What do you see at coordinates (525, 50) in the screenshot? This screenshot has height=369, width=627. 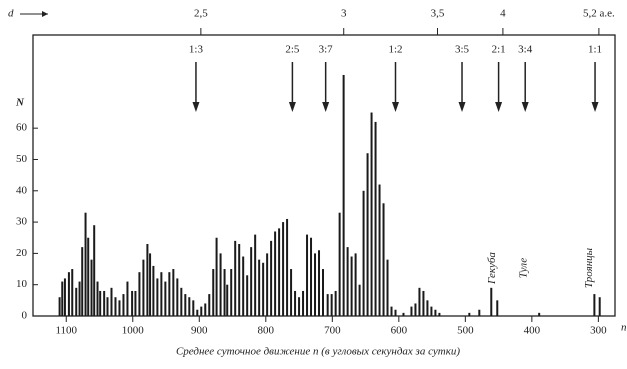 I see `resonance-label: 3:4` at bounding box center [525, 50].